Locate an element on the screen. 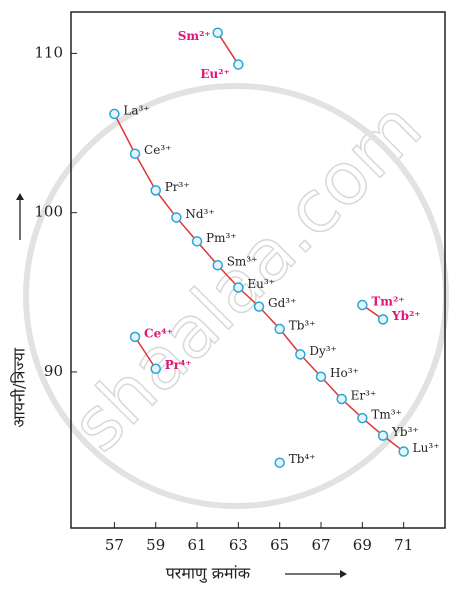 The image size is (460, 593). point-label: Tm²⁺ is located at coordinates (387, 302).